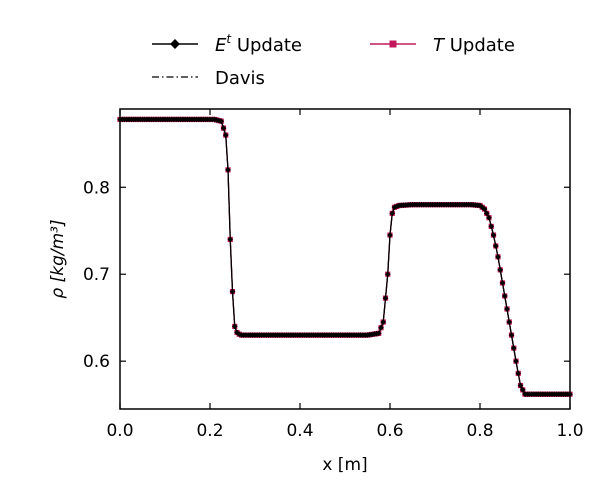  What do you see at coordinates (208, 78) in the screenshot?
I see `legend-entry-davis: Davis` at bounding box center [208, 78].